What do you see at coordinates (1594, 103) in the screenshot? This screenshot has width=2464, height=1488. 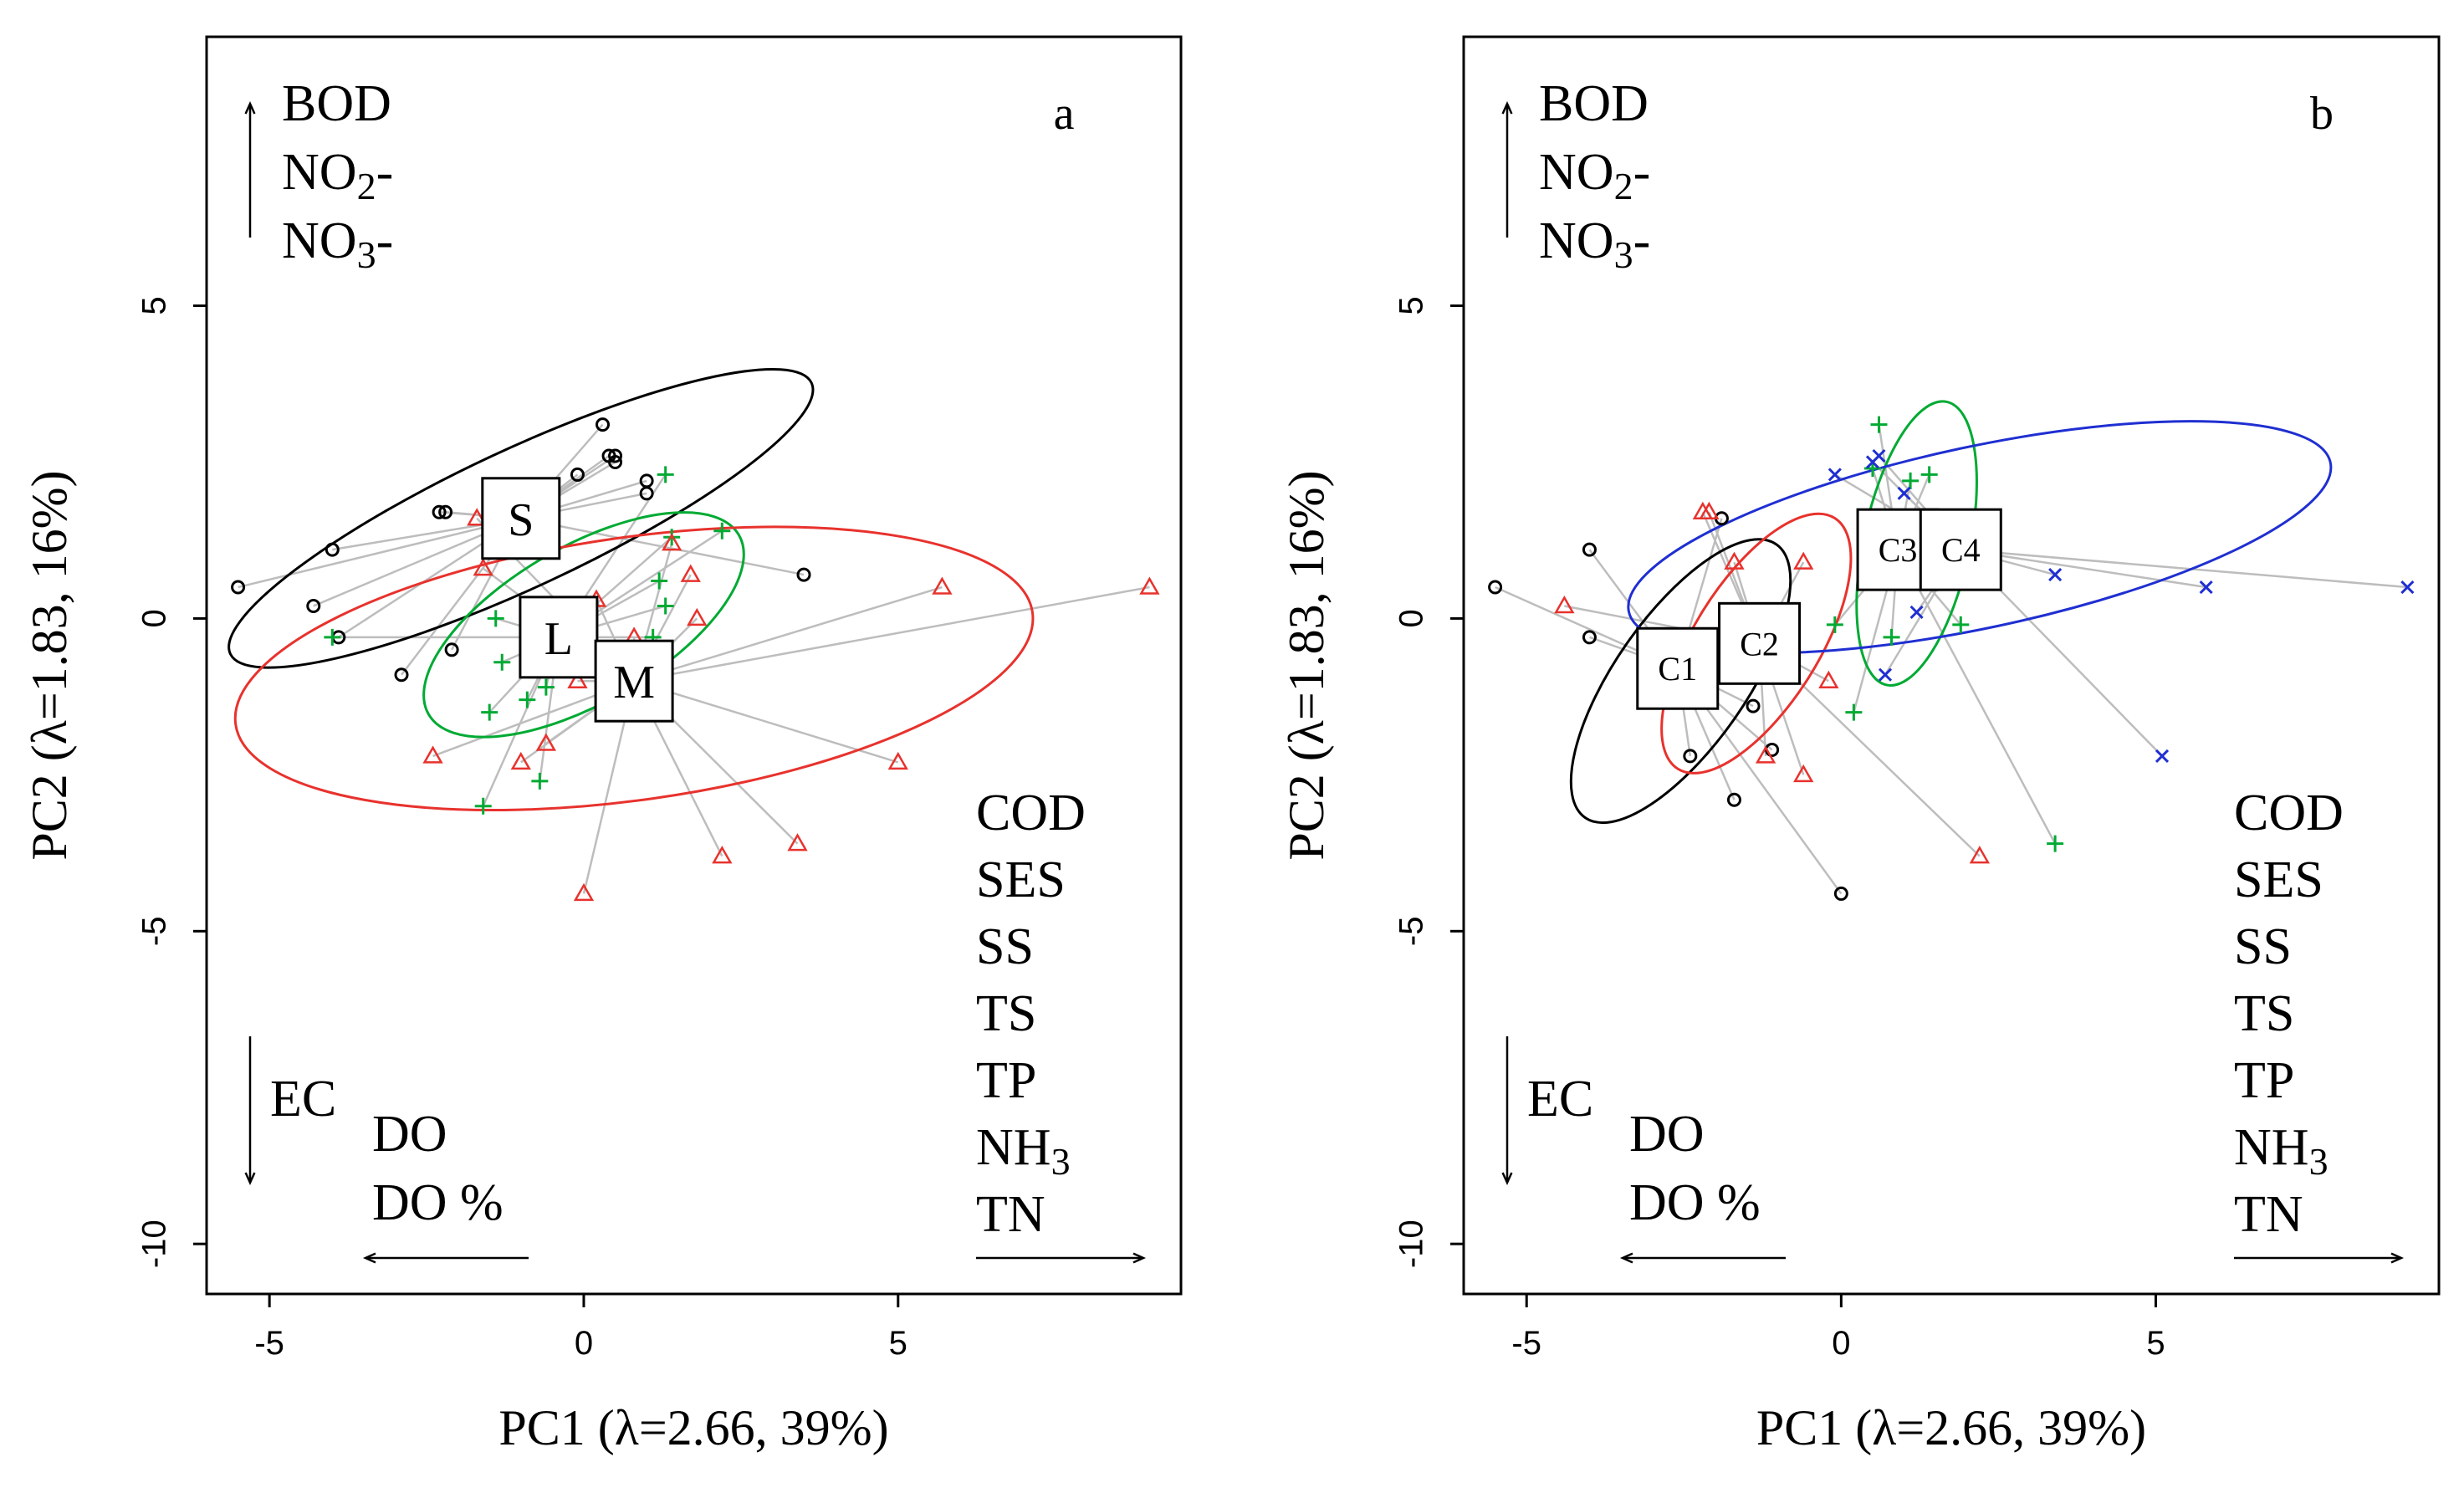 I see `loading-label-up: BOD` at bounding box center [1594, 103].